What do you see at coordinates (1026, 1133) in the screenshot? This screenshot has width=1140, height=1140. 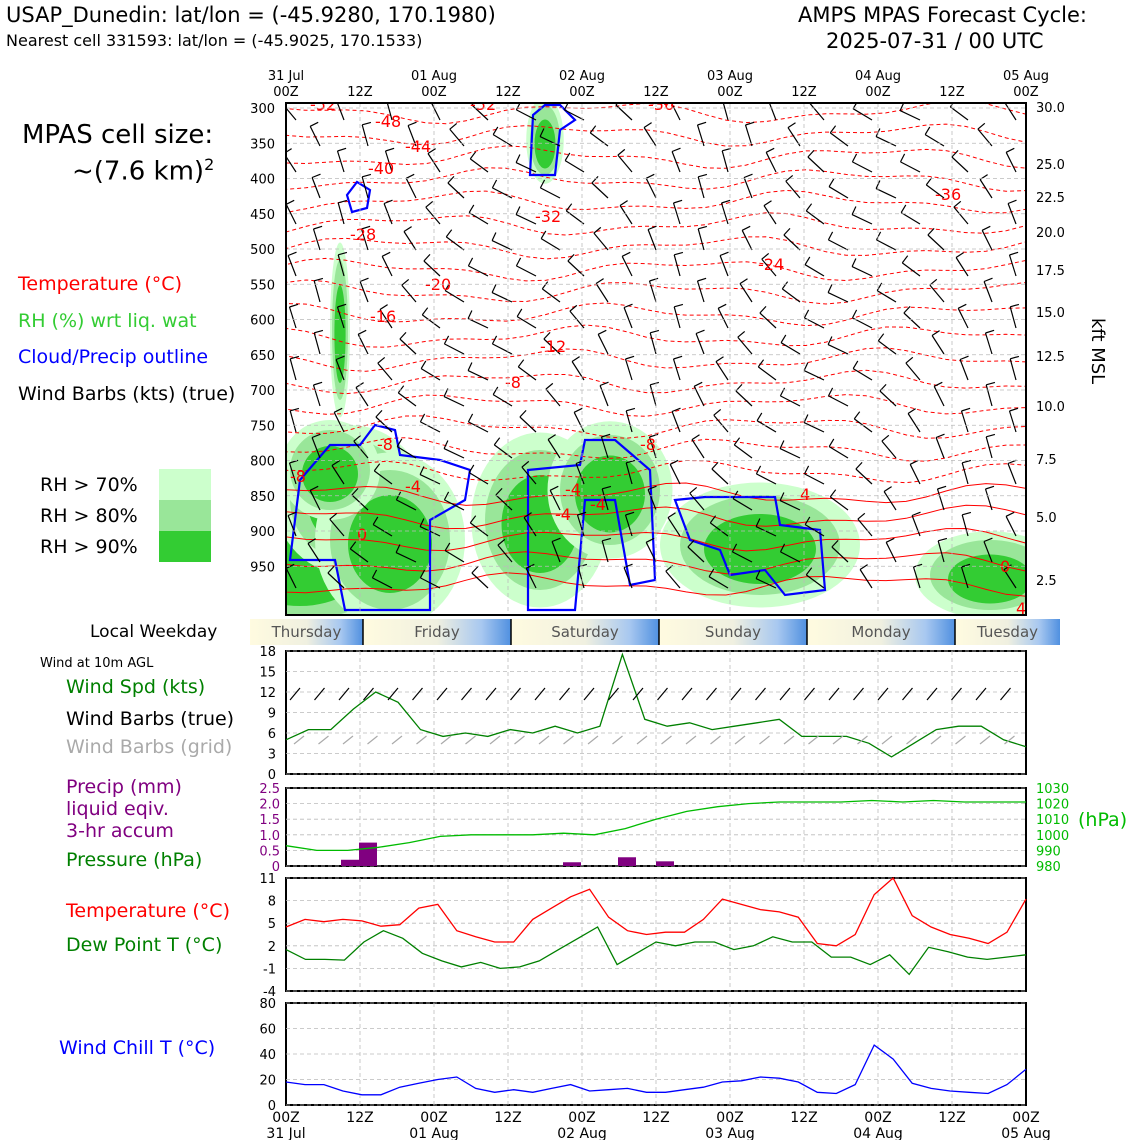 I see `date-tick-label: 05 Aug` at bounding box center [1026, 1133].